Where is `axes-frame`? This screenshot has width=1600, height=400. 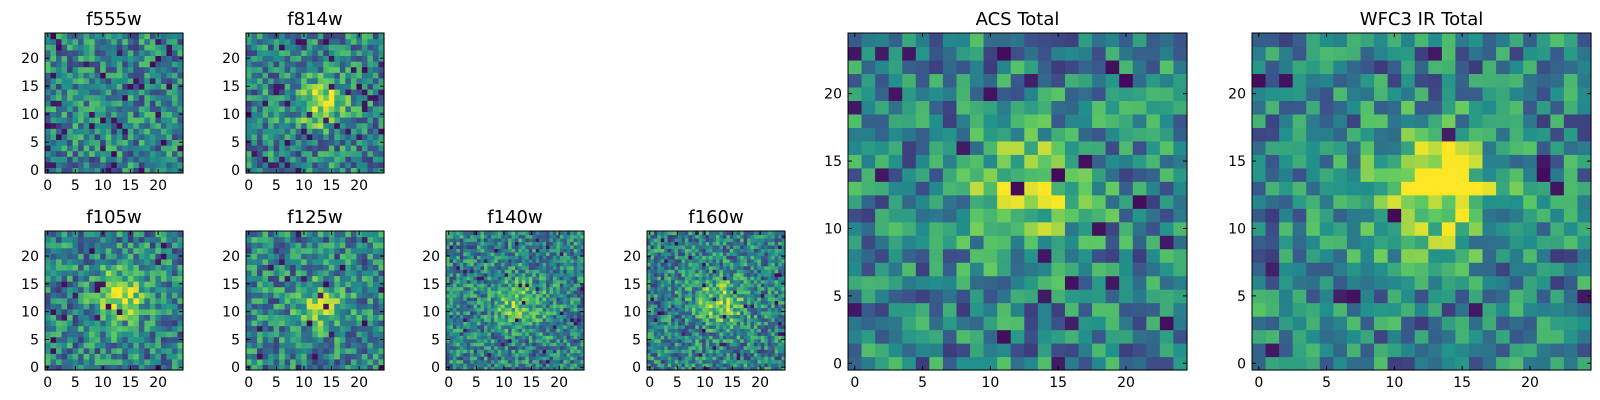
axes-frame is located at coordinates (114, 300).